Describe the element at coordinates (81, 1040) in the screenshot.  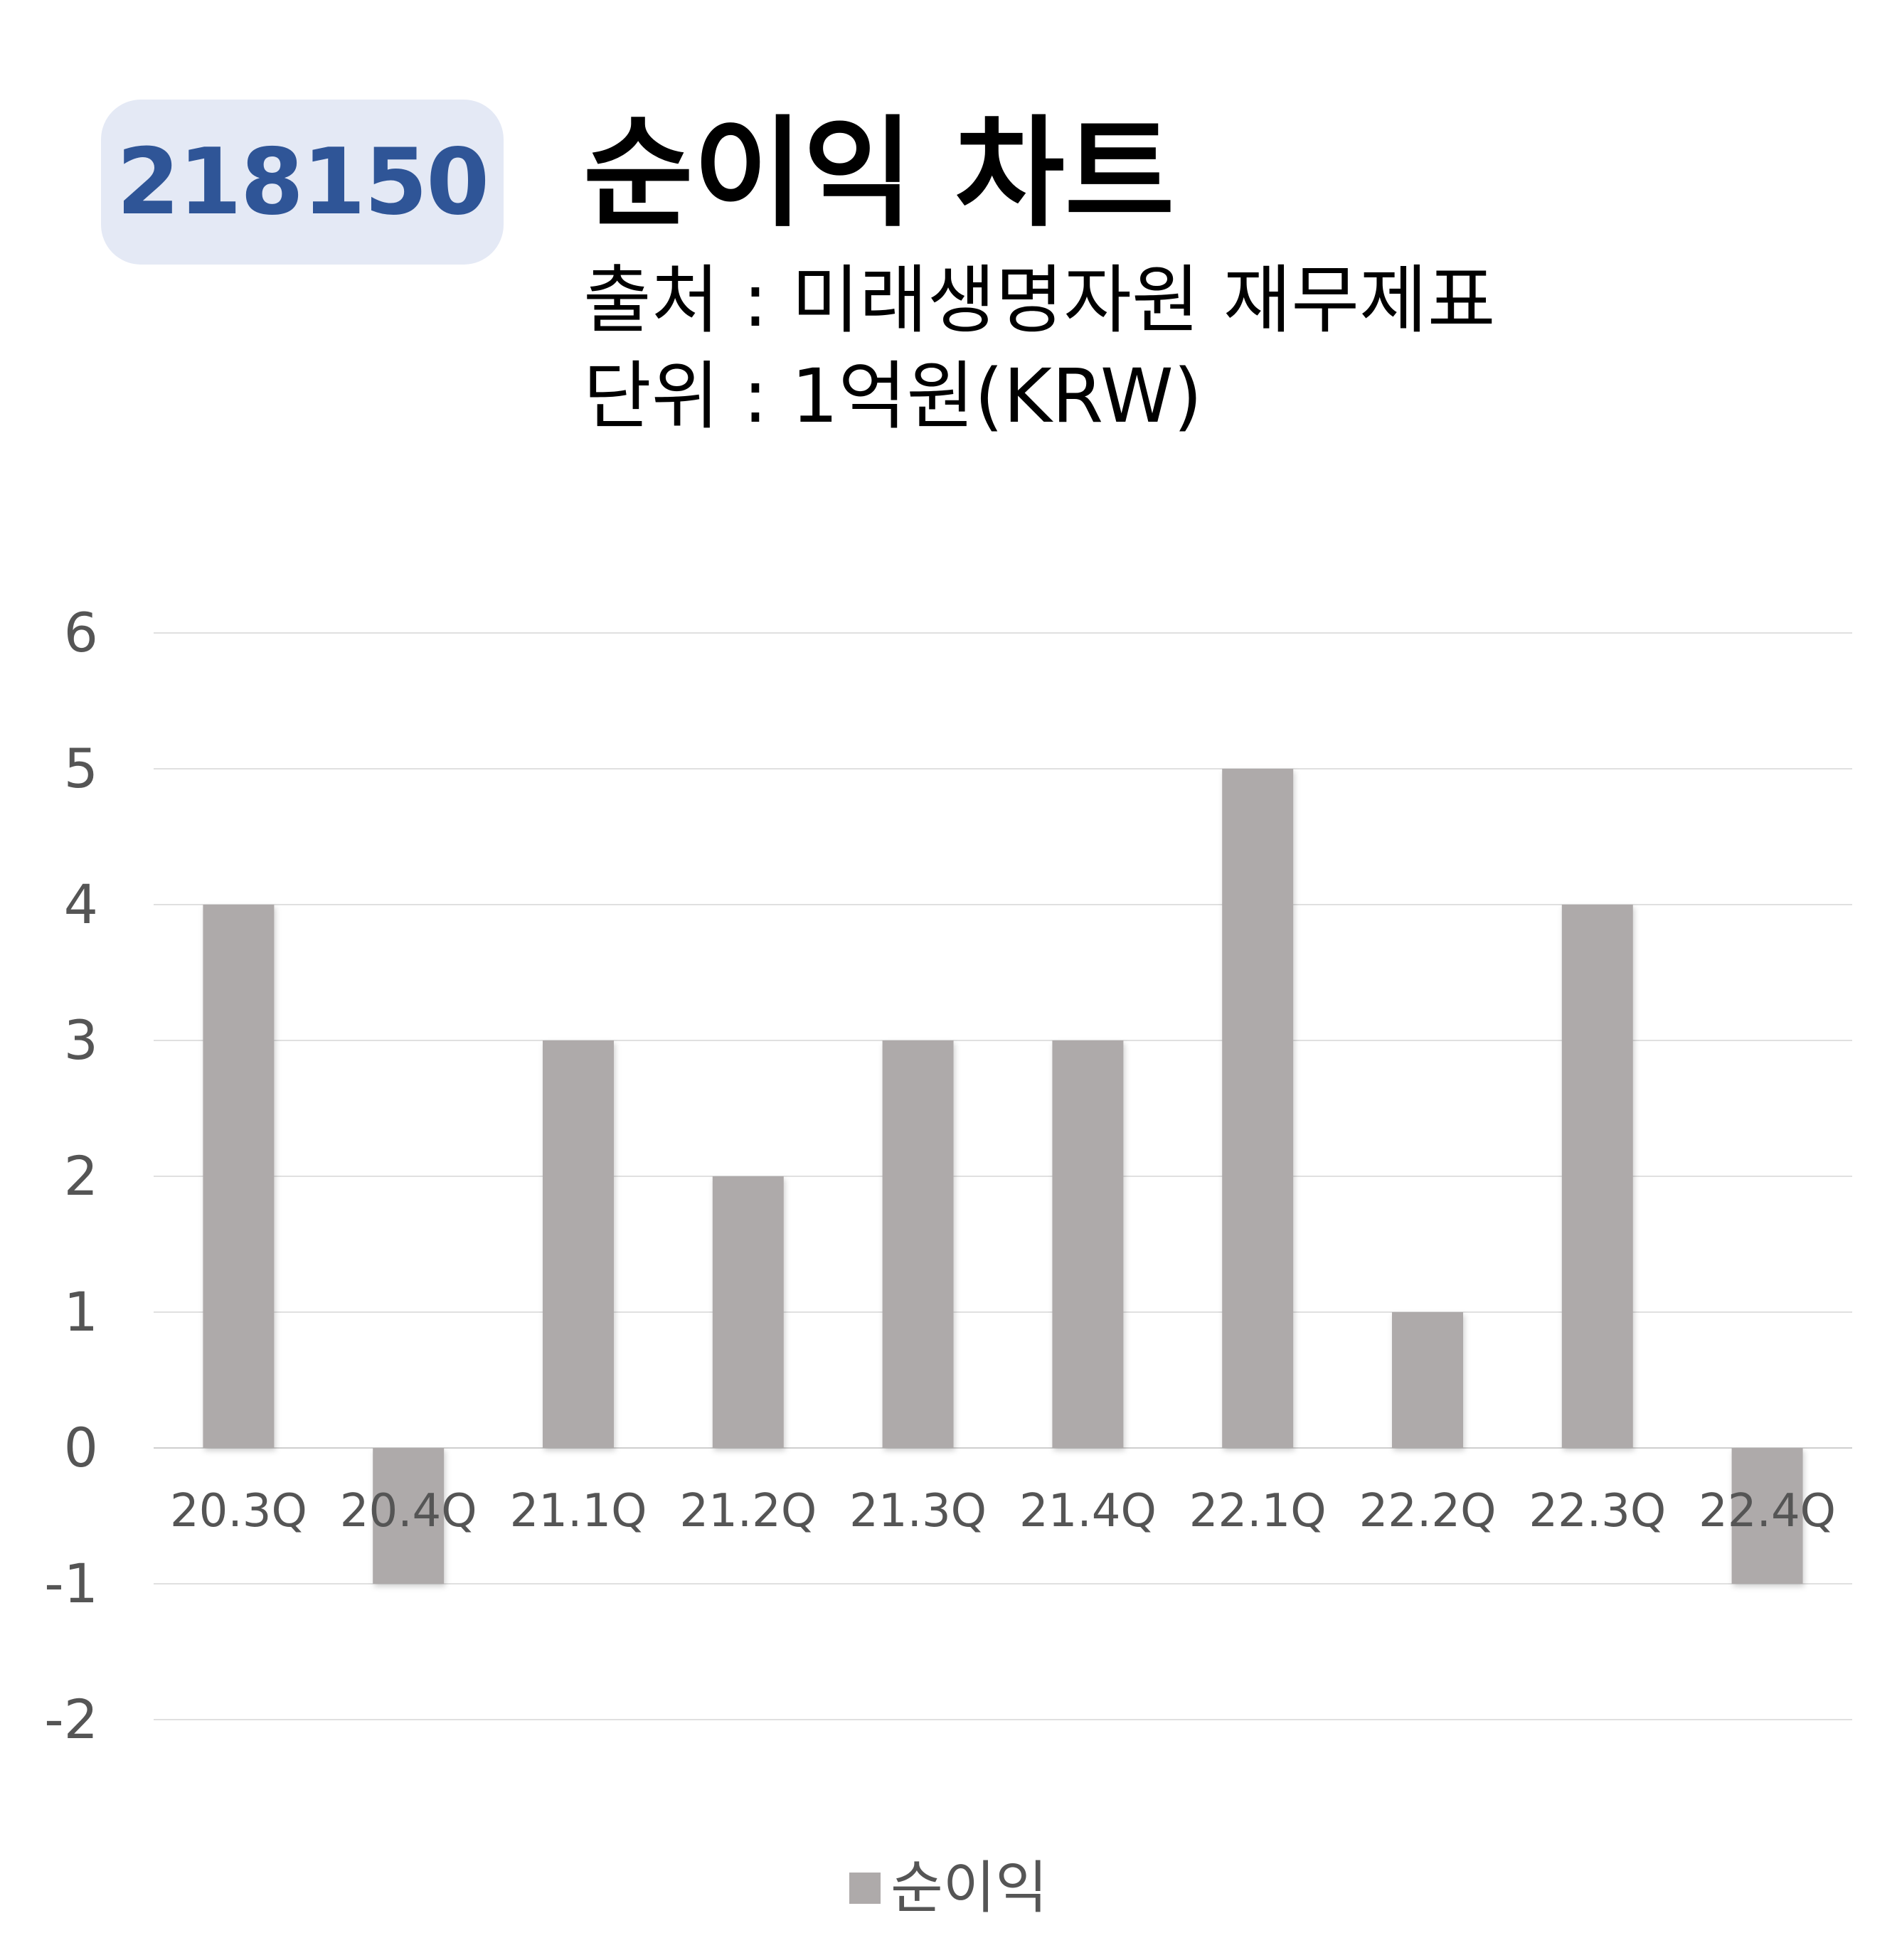
I see `y-tick-label: 3` at that location.